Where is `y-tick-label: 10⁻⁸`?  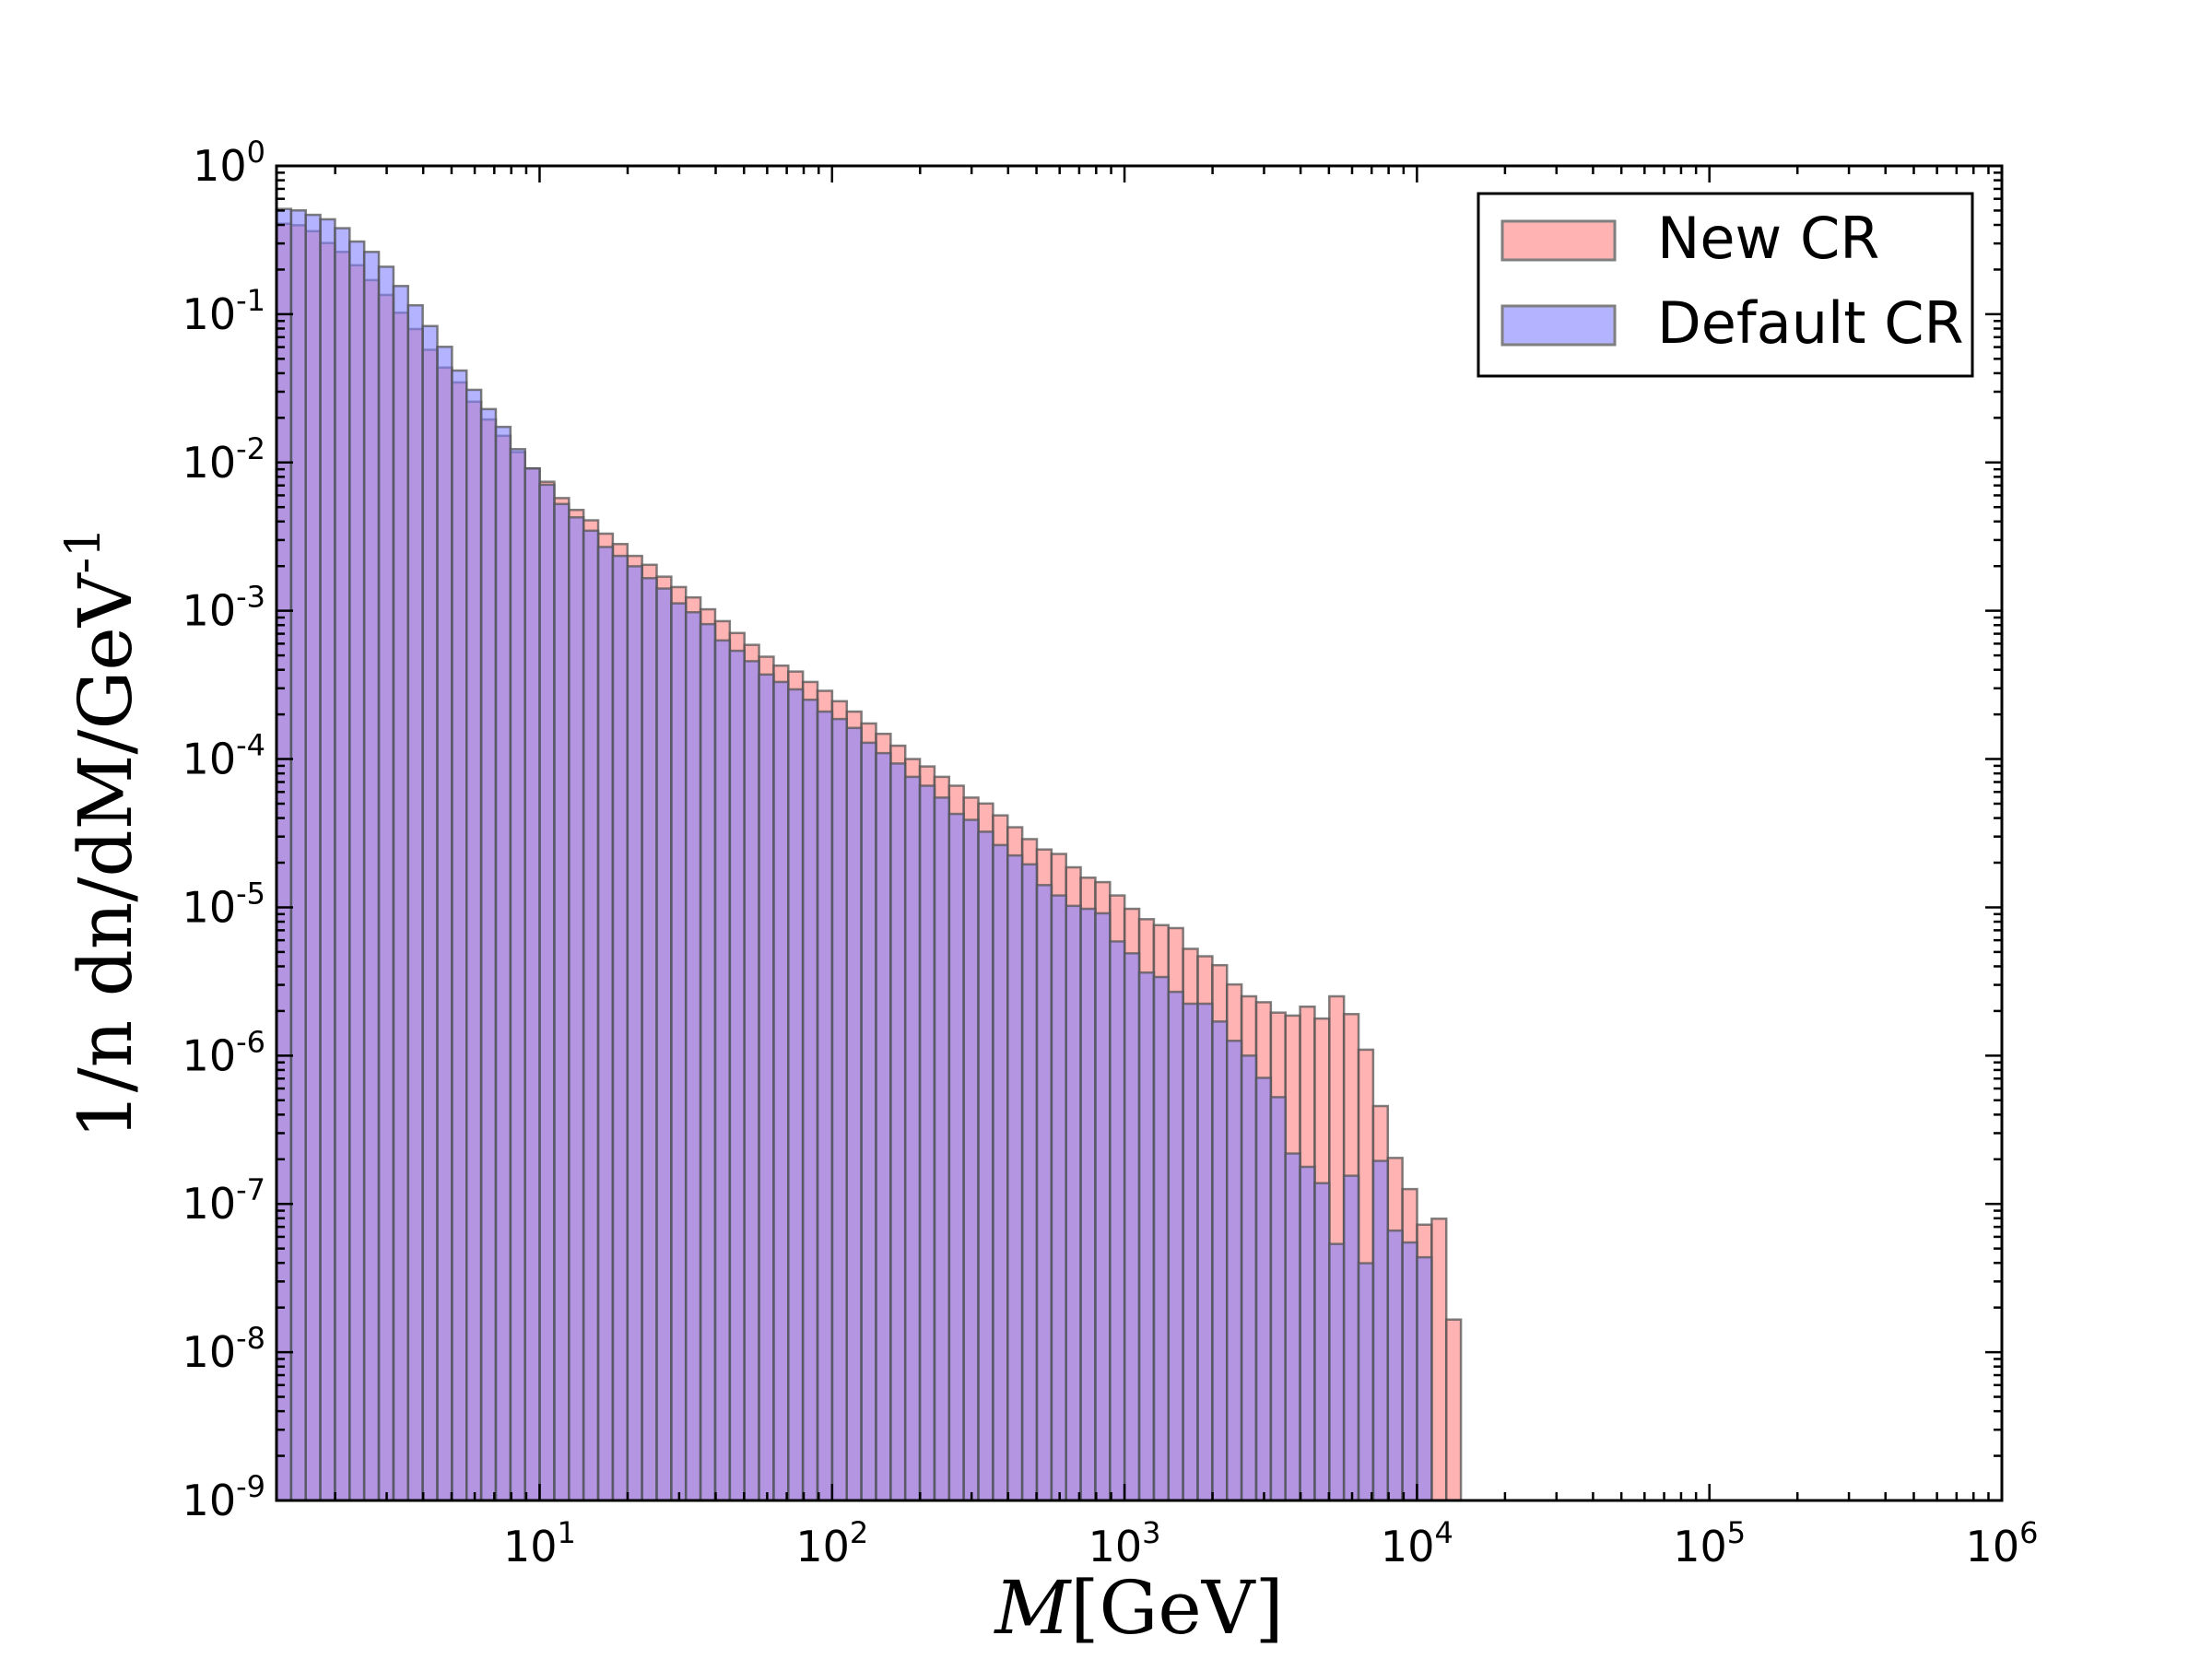 y-tick-label: 10⁻⁸ is located at coordinates (223, 1349).